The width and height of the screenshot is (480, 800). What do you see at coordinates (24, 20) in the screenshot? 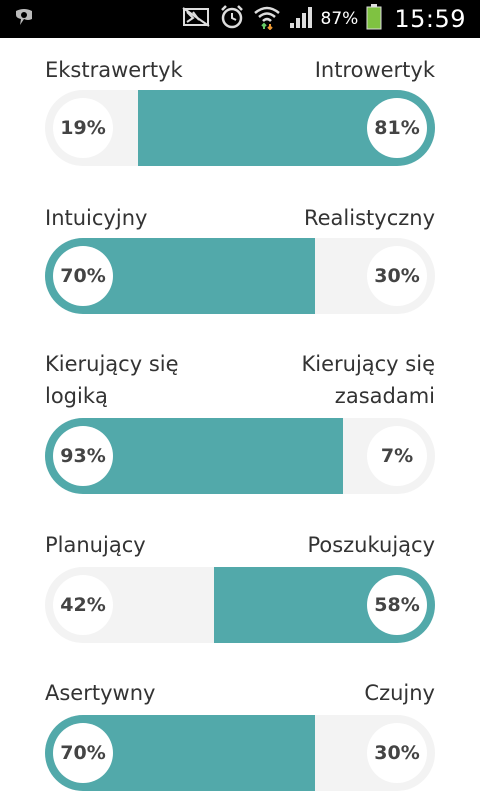
I see `app-notification-icon` at bounding box center [24, 20].